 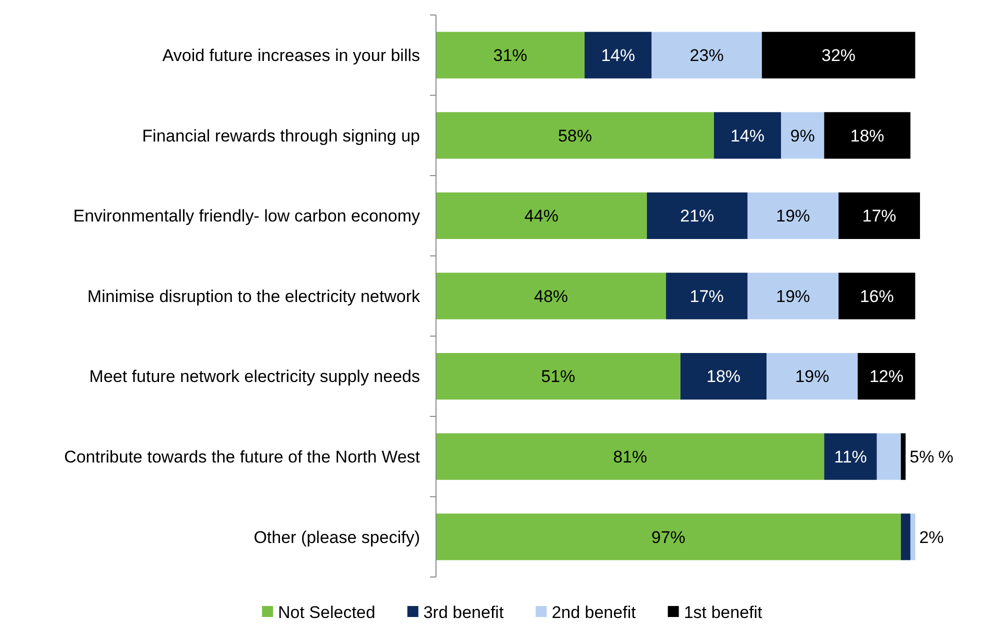 I want to click on data-label: 44%, so click(x=541, y=216).